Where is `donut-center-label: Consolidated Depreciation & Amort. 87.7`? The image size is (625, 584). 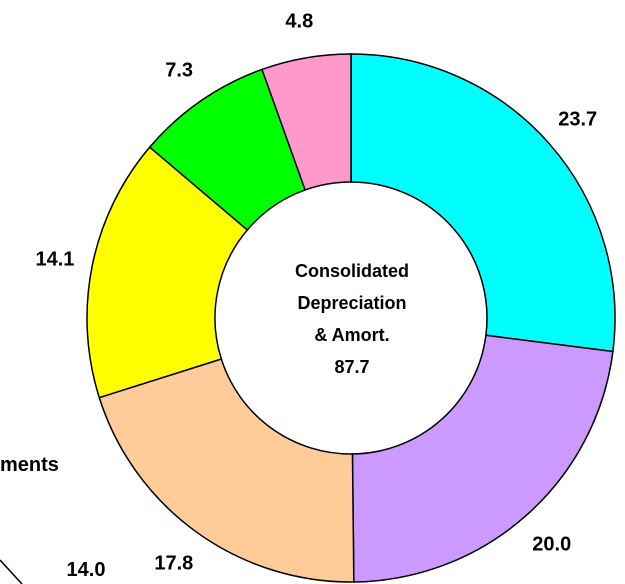
donut-center-label: Consolidated Depreciation & Amort. 87.7 is located at coordinates (352, 319).